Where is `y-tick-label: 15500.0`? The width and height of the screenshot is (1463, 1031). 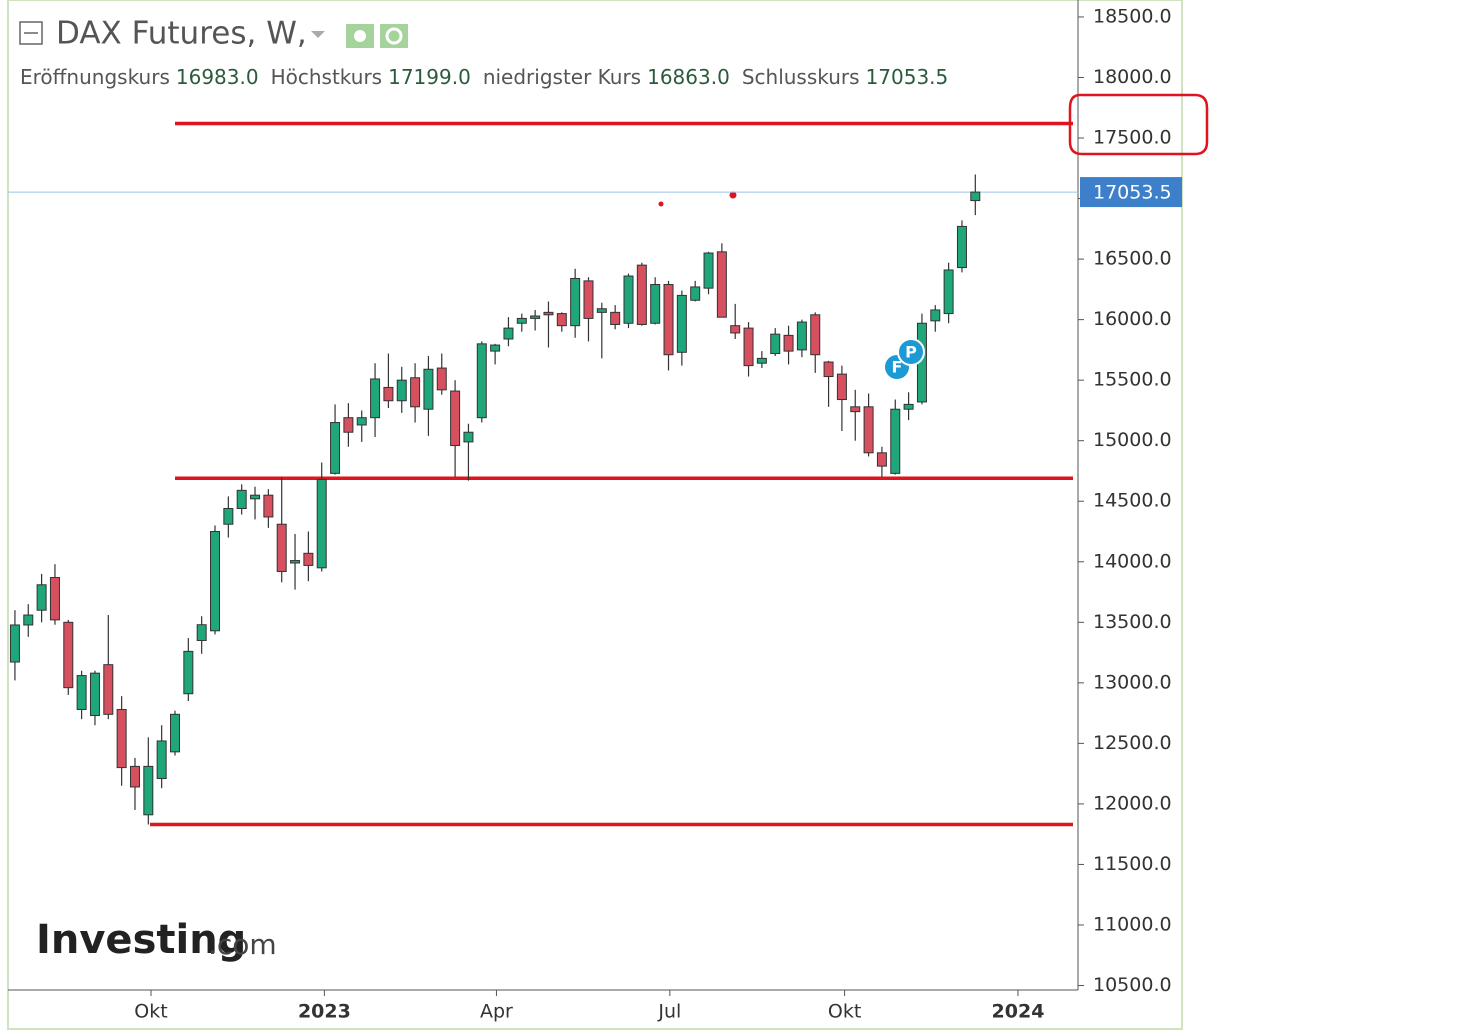 y-tick-label: 15500.0 is located at coordinates (1132, 380).